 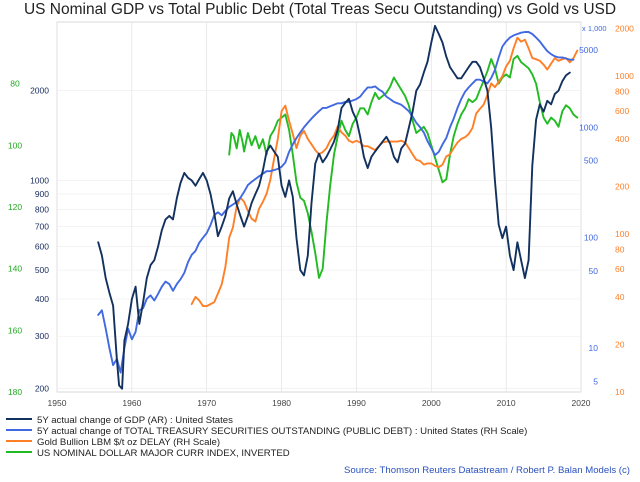 I want to click on gdp-tick-label: 900, so click(x=42, y=194).